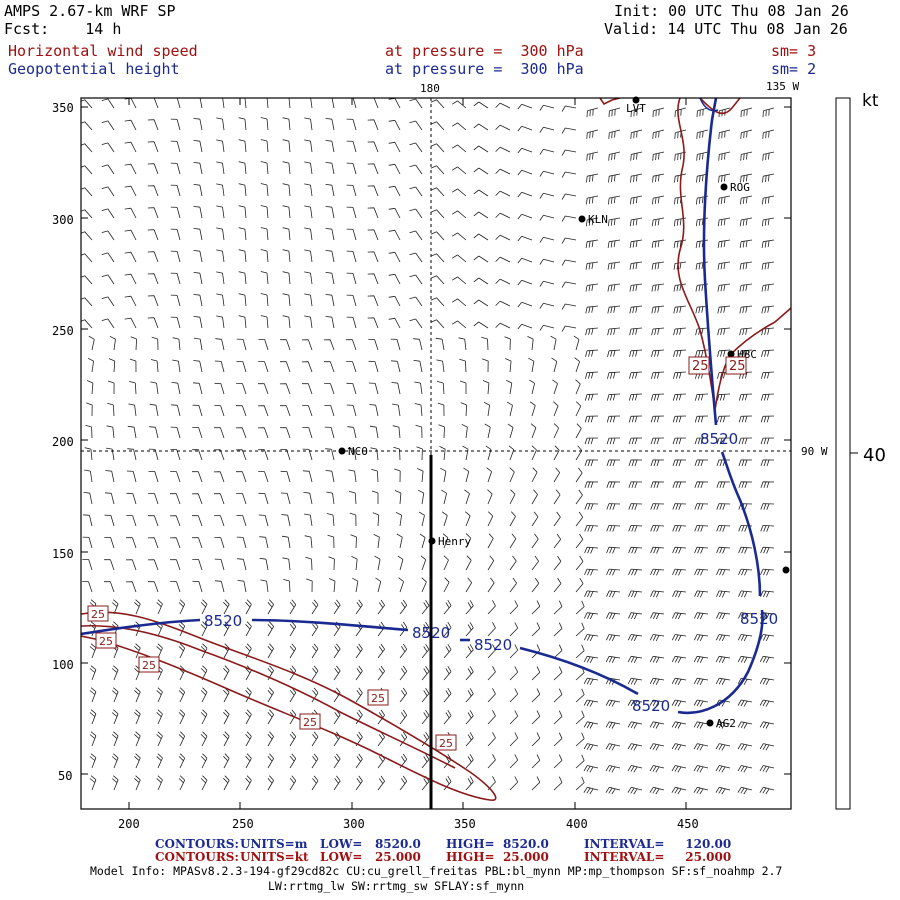 This screenshot has height=900, width=900. What do you see at coordinates (342, 451) in the screenshot?
I see `station-marker-nco` at bounding box center [342, 451].